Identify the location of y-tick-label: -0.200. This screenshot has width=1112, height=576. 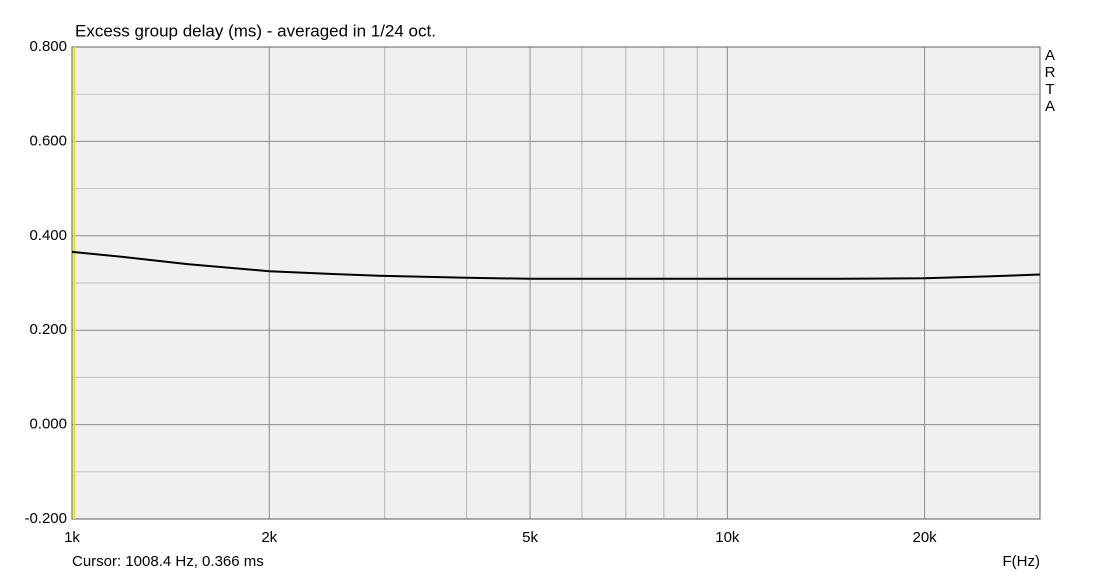
(45, 518).